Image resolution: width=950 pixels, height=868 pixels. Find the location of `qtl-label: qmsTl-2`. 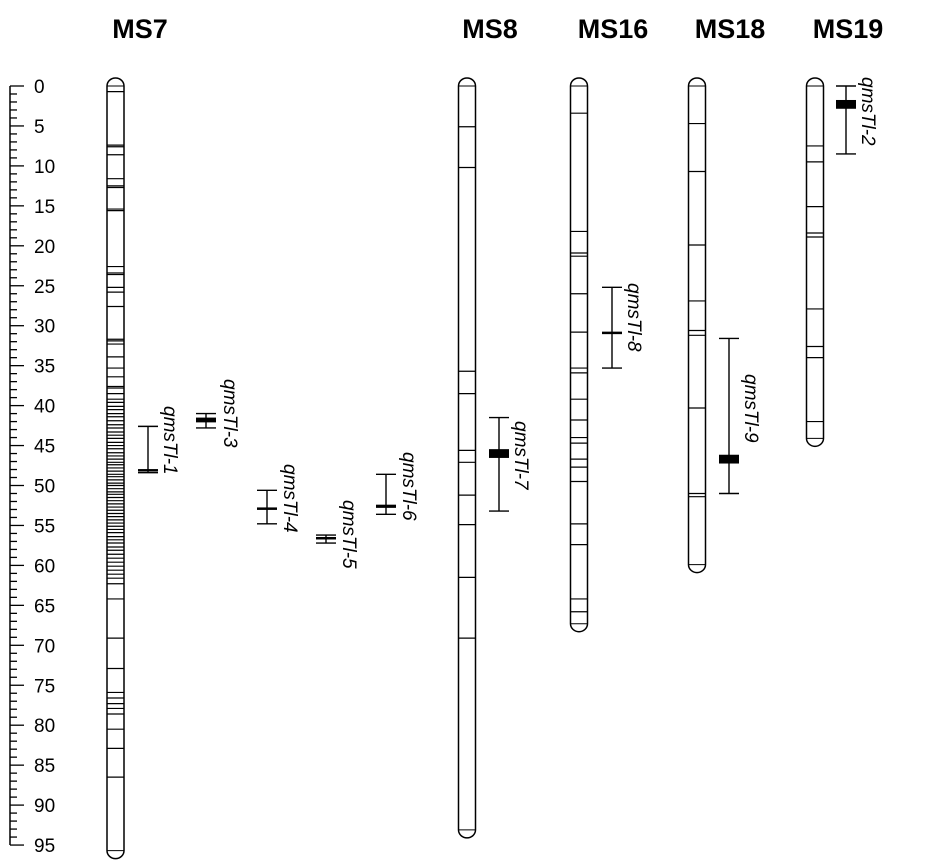

qtl-label: qmsTl-2 is located at coordinates (867, 111).